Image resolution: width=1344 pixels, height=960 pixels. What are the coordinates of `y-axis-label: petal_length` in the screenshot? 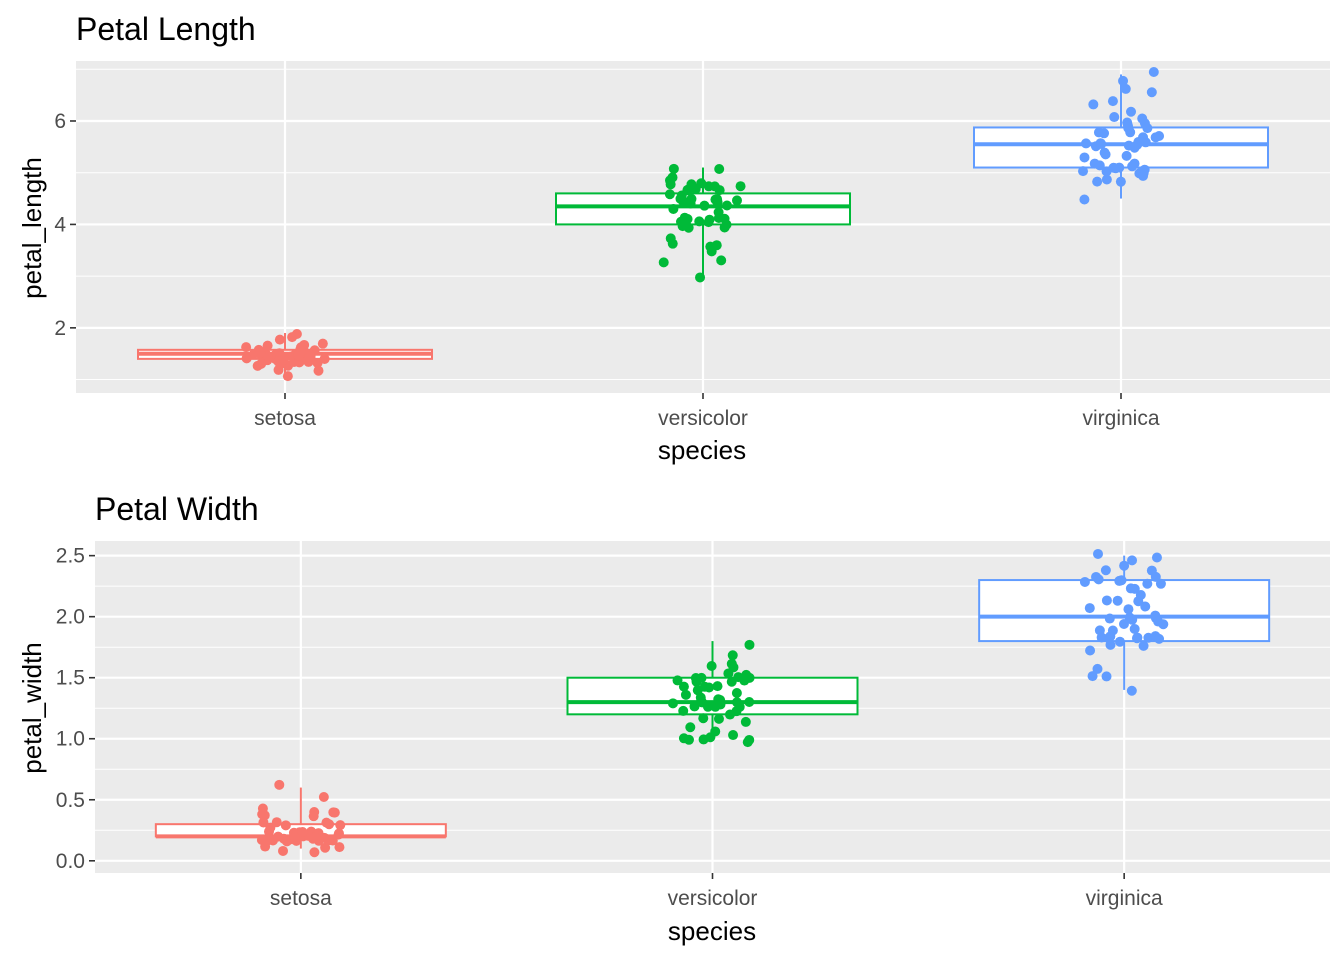 It's located at (32, 228).